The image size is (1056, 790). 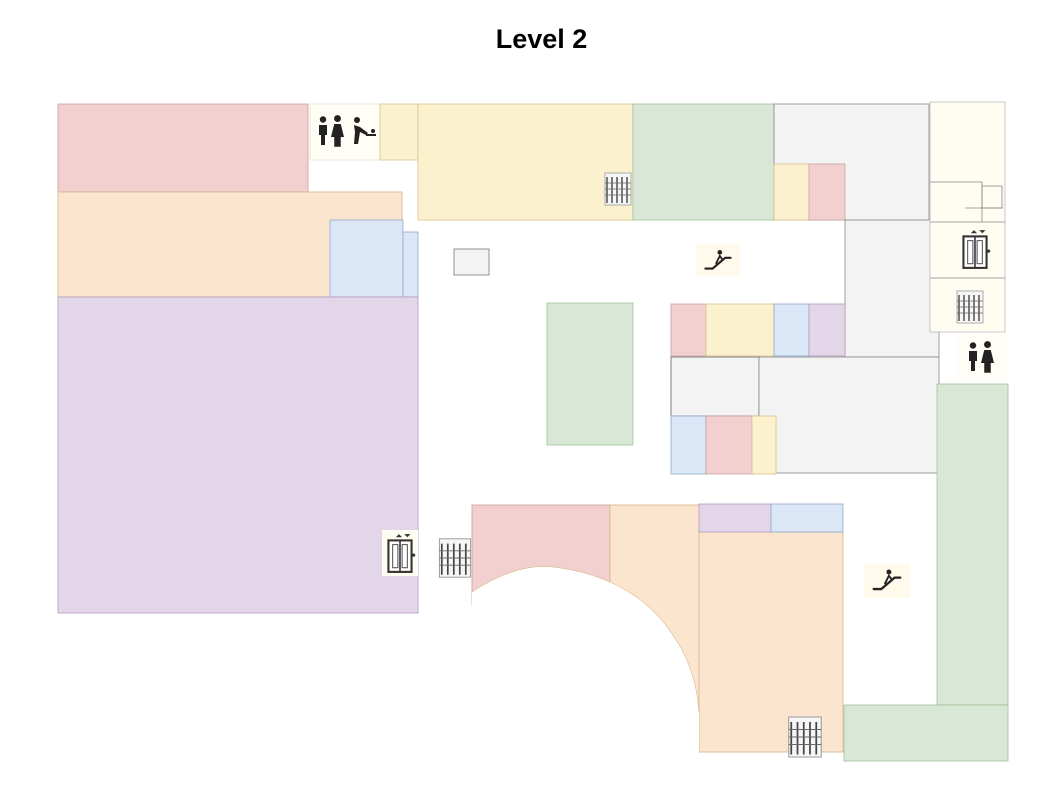 What do you see at coordinates (771, 642) in the screenshot?
I see `shop-orange-southeast` at bounding box center [771, 642].